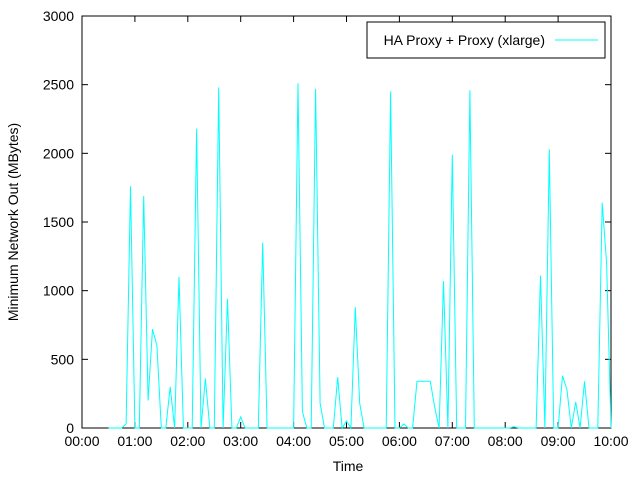 The height and width of the screenshot is (480, 640). What do you see at coordinates (58, 222) in the screenshot?
I see `y-tick-label: 1500` at bounding box center [58, 222].